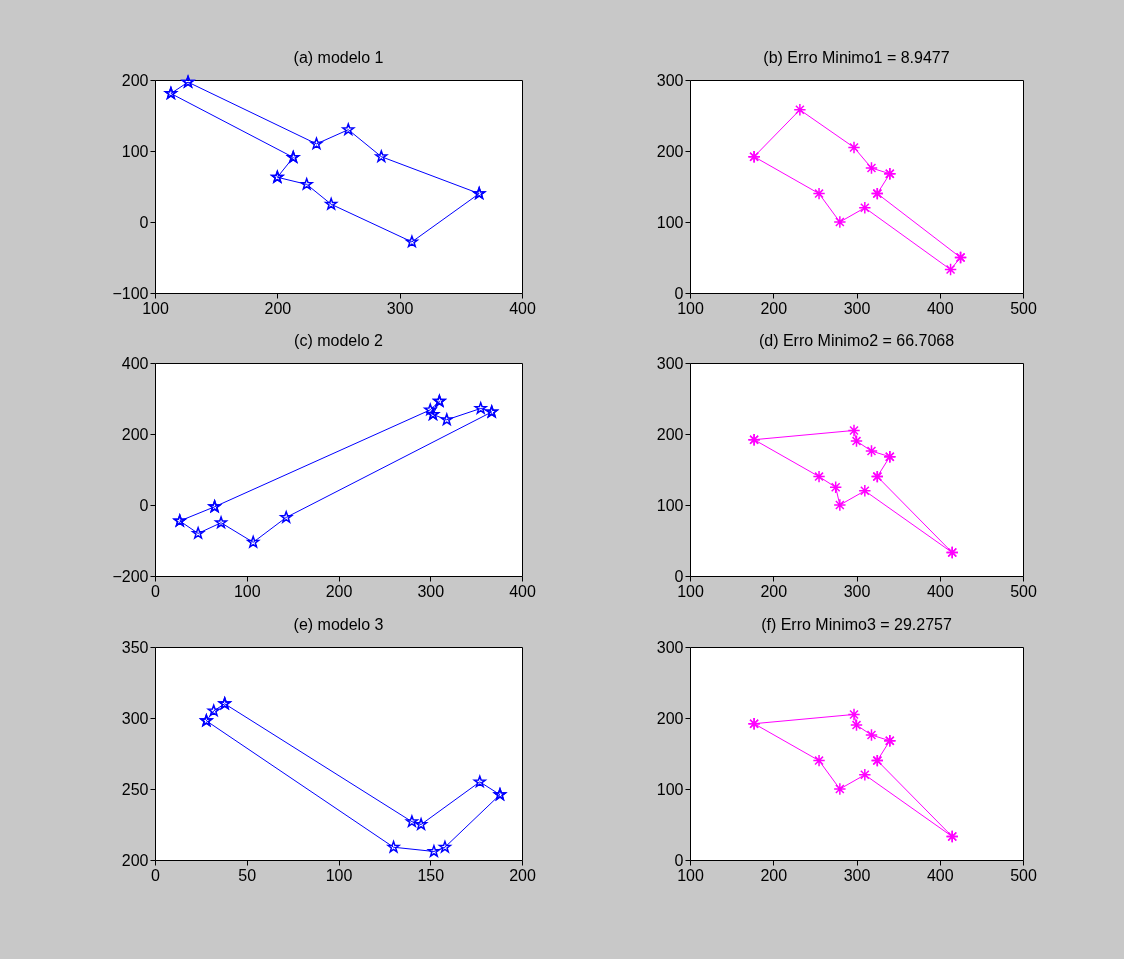 This screenshot has height=959, width=1124. What do you see at coordinates (135, 647) in the screenshot?
I see `y-tick-label: 350` at bounding box center [135, 647].